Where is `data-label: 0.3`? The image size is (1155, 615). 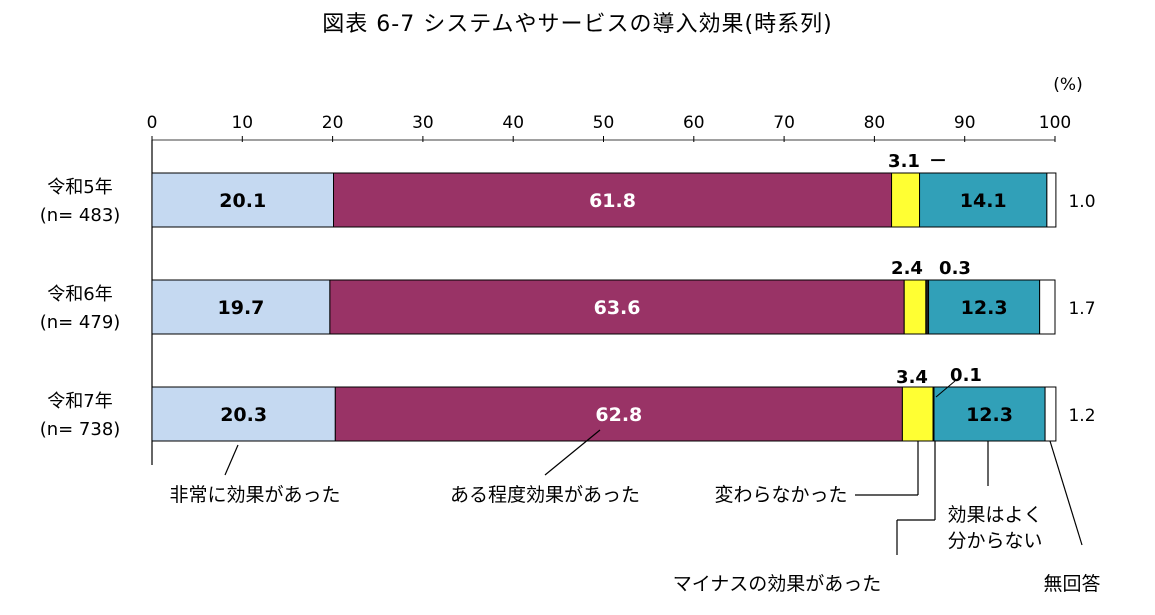 data-label: 0.3 is located at coordinates (955, 268).